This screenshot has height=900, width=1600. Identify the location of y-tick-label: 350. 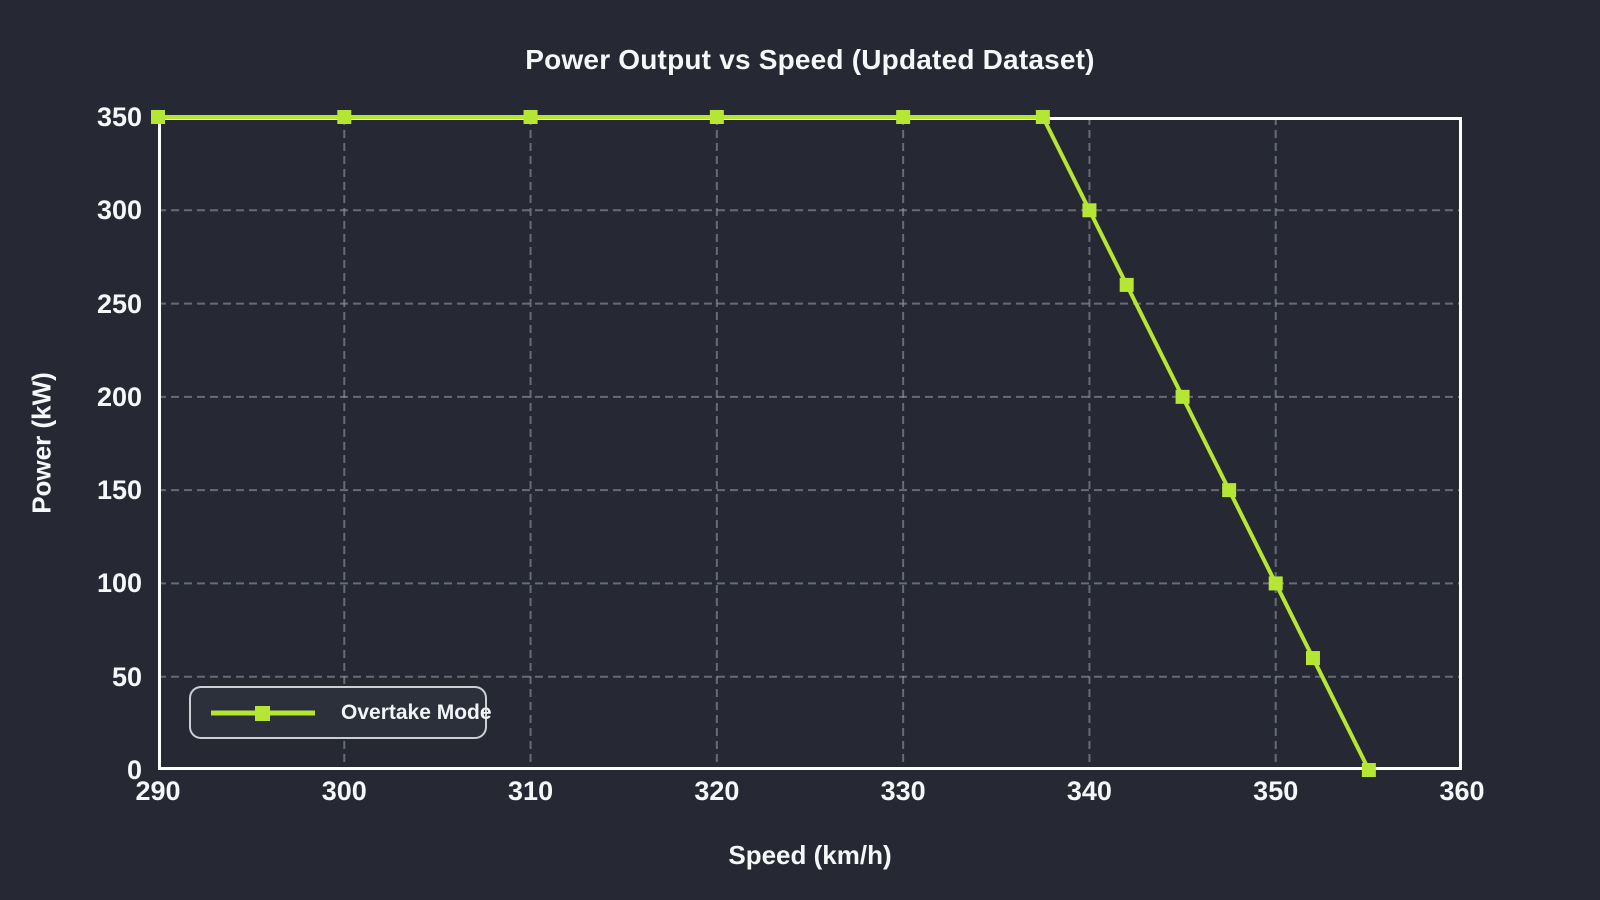
(119, 117).